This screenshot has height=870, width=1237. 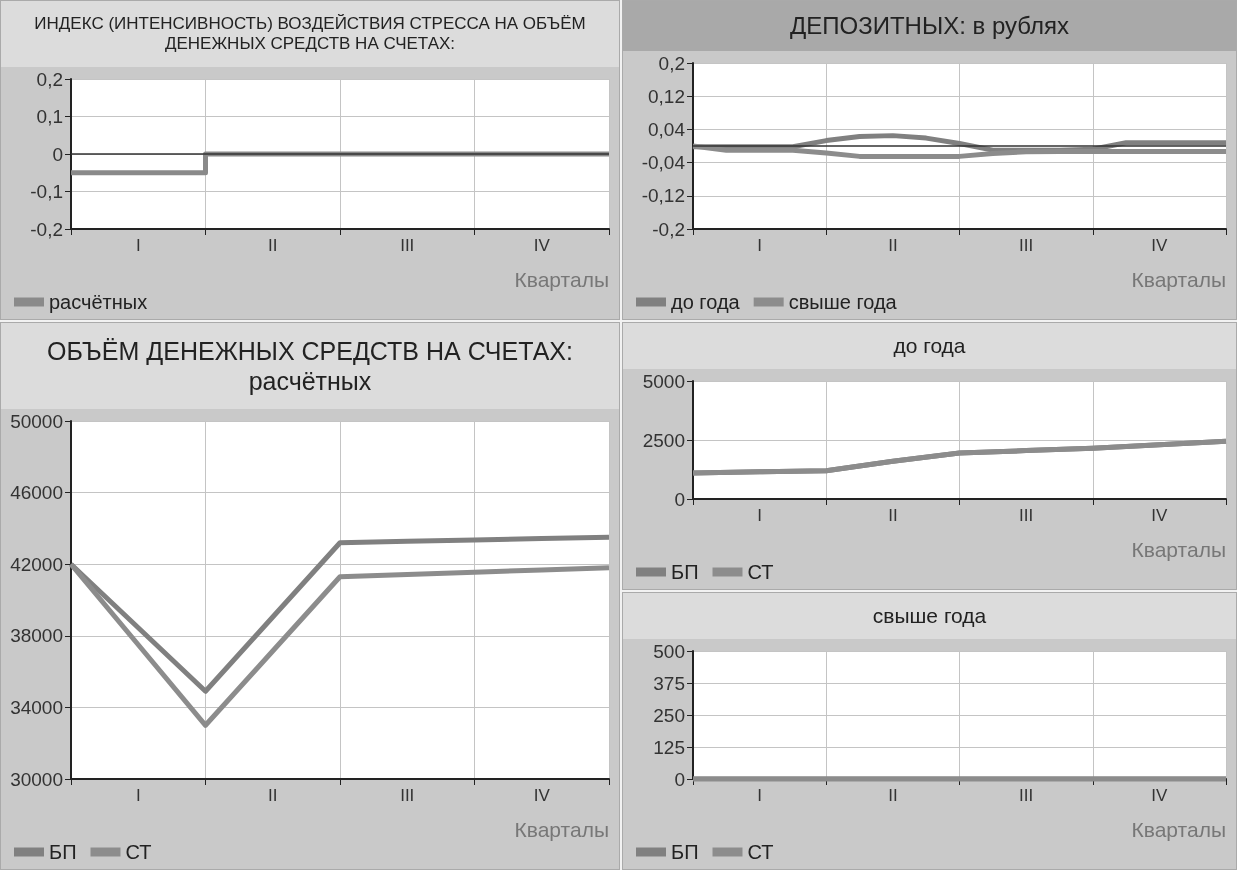 I want to click on chart-title: до года, so click(x=929, y=346).